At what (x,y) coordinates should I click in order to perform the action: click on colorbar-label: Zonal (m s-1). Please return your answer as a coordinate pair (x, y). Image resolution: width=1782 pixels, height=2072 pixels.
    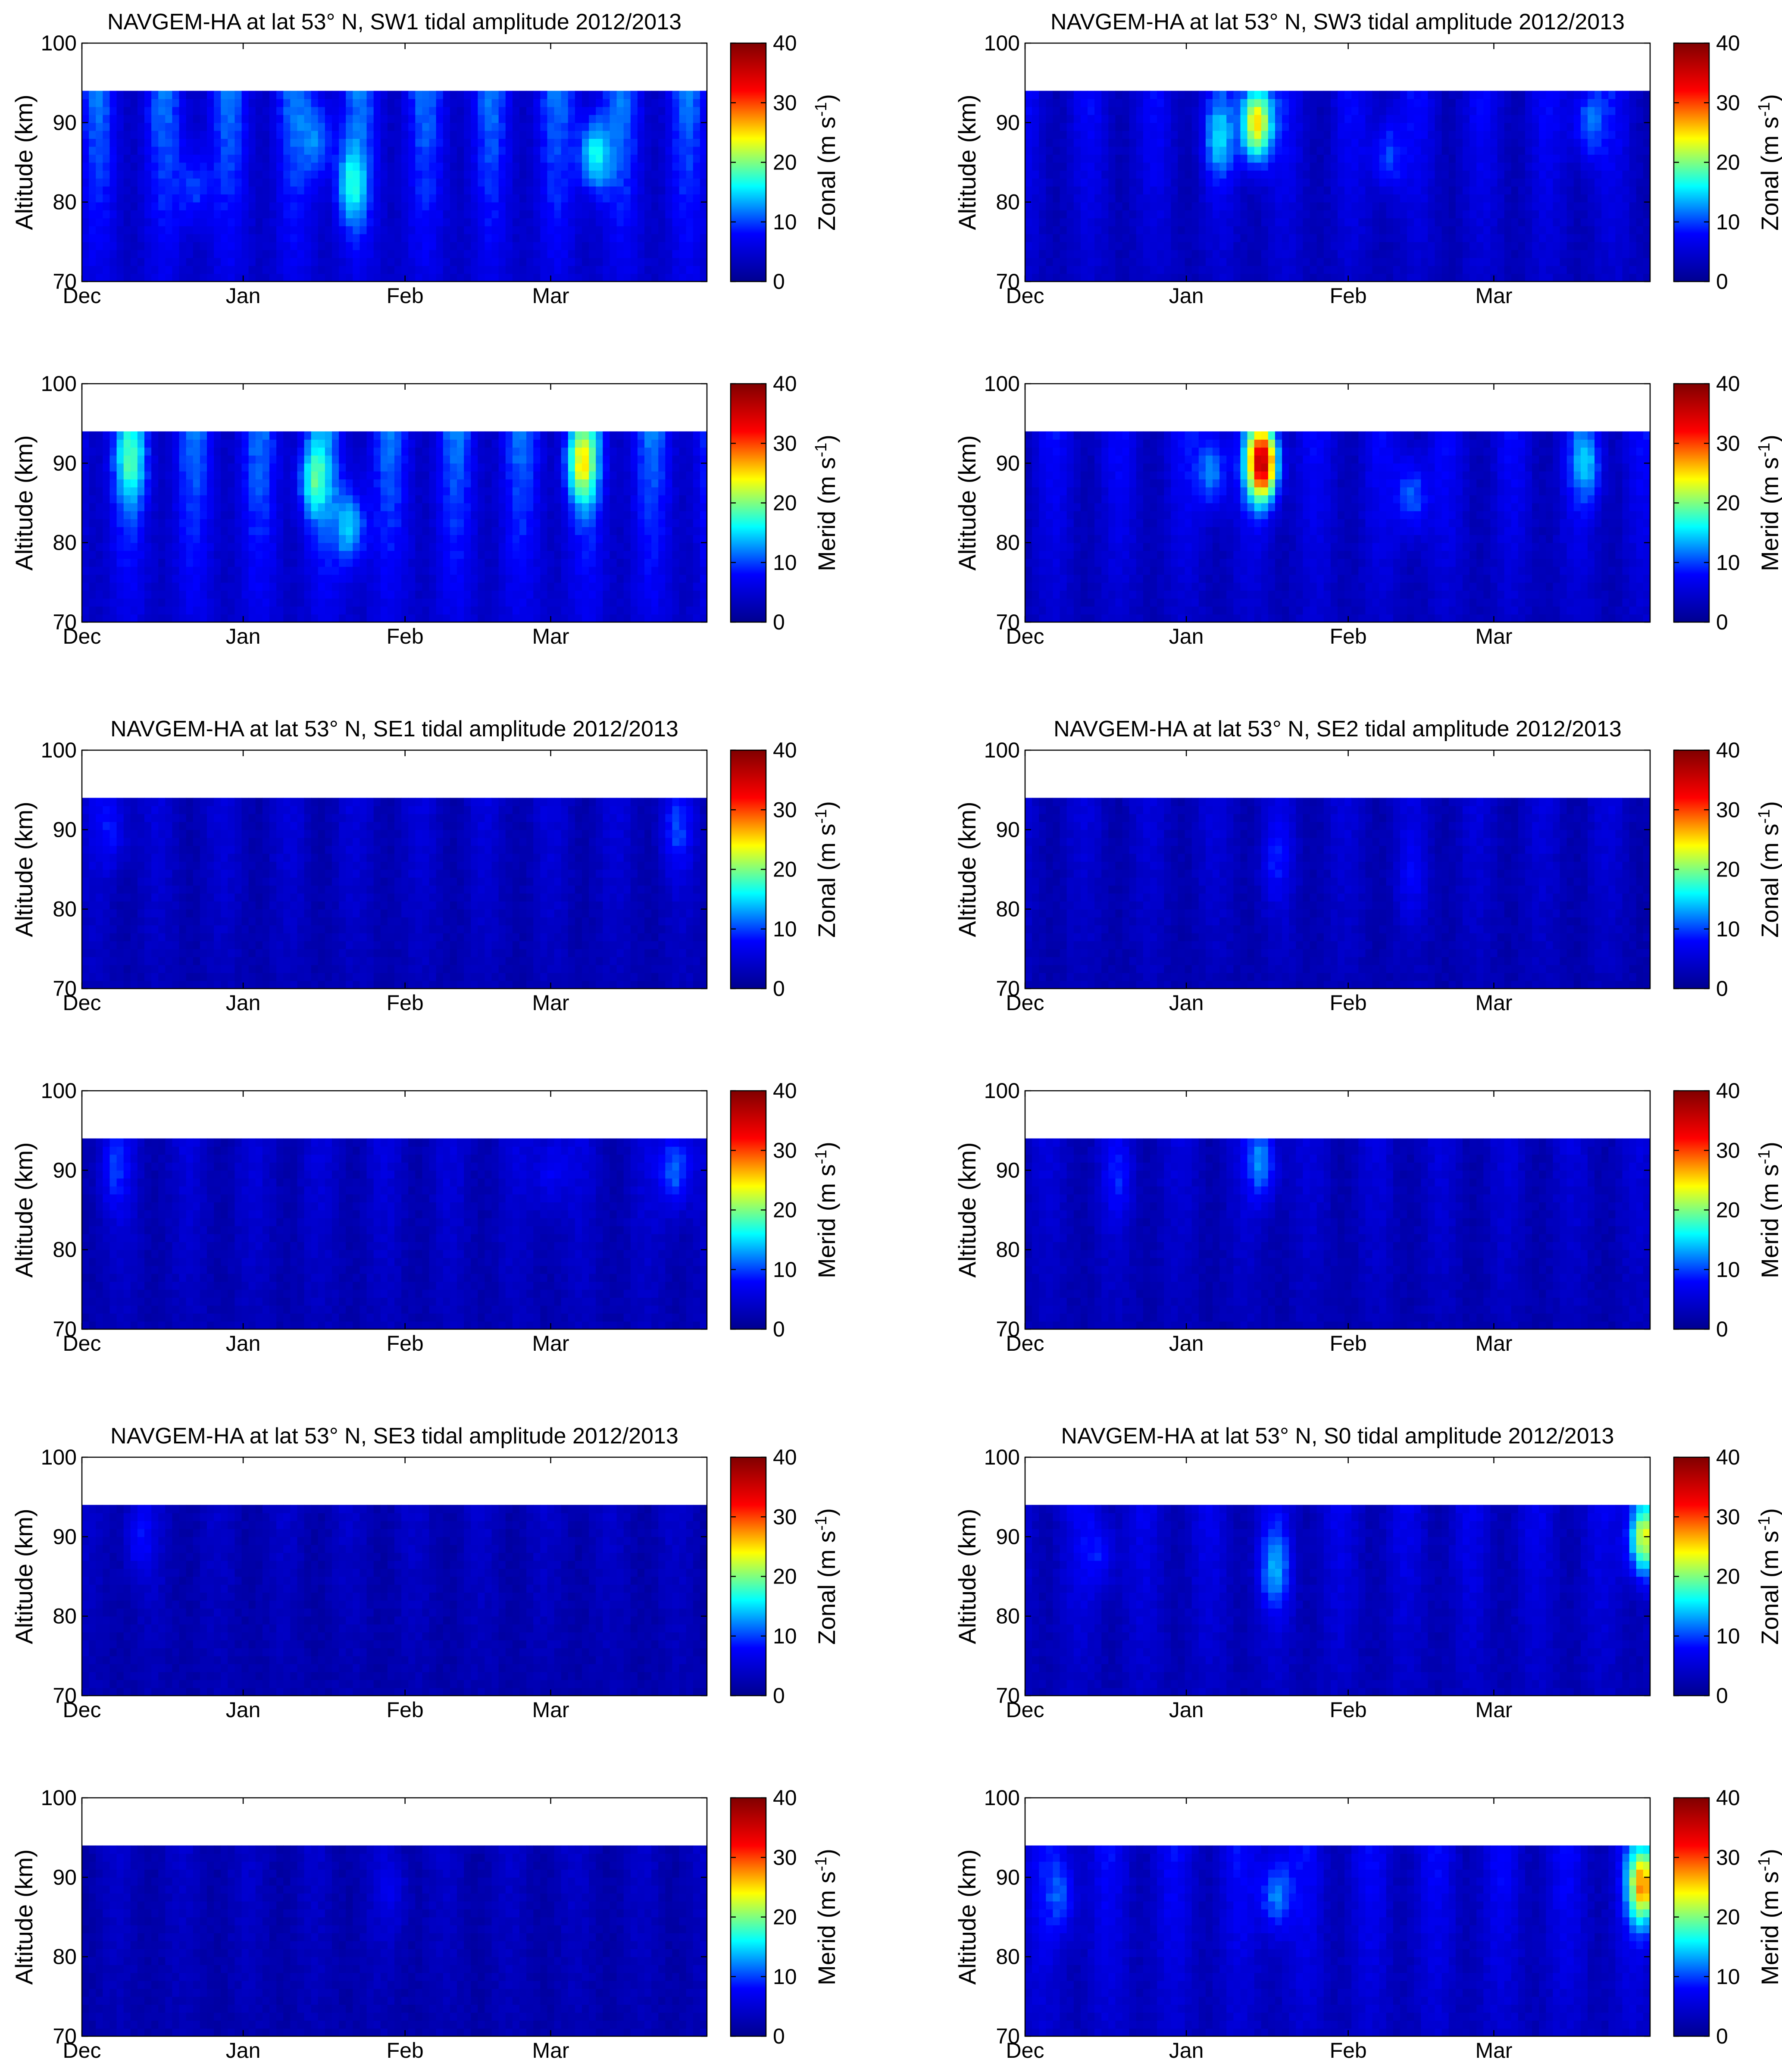
    Looking at the image, I should click on (826, 162).